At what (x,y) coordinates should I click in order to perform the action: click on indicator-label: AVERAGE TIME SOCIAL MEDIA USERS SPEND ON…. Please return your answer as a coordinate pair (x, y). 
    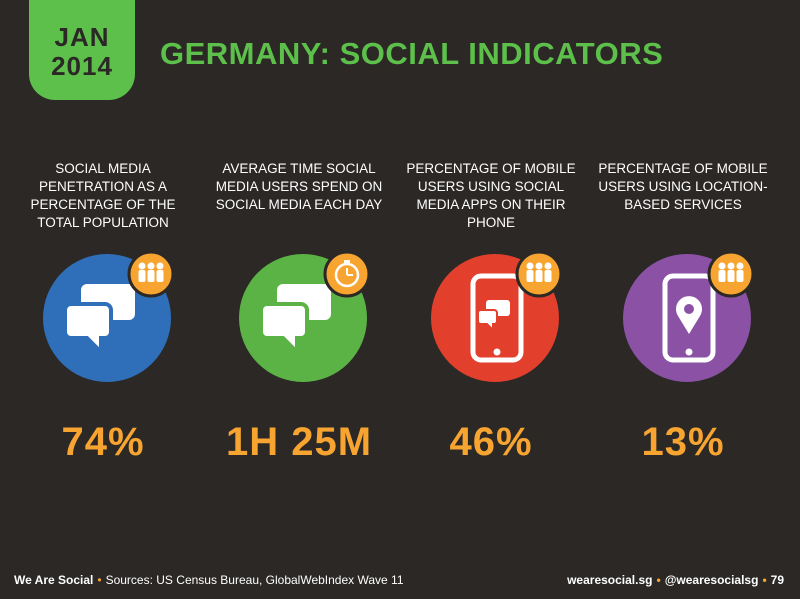
    Looking at the image, I should click on (299, 186).